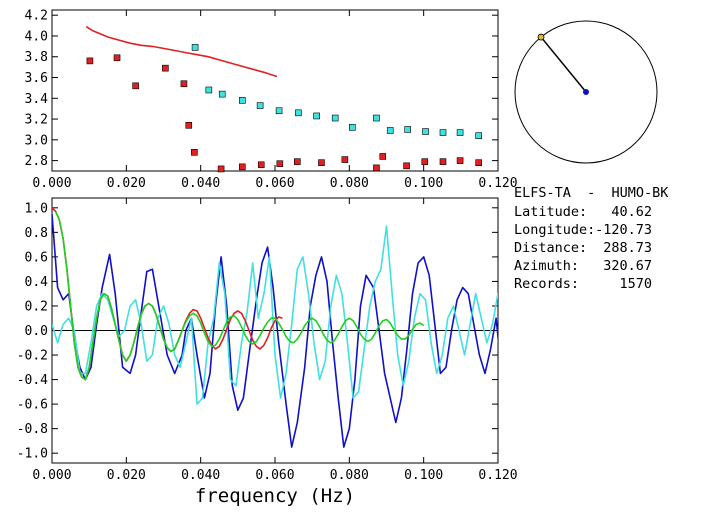 This screenshot has height=519, width=706. I want to click on bottom-y-tick-label: 0.8, so click(36, 233).